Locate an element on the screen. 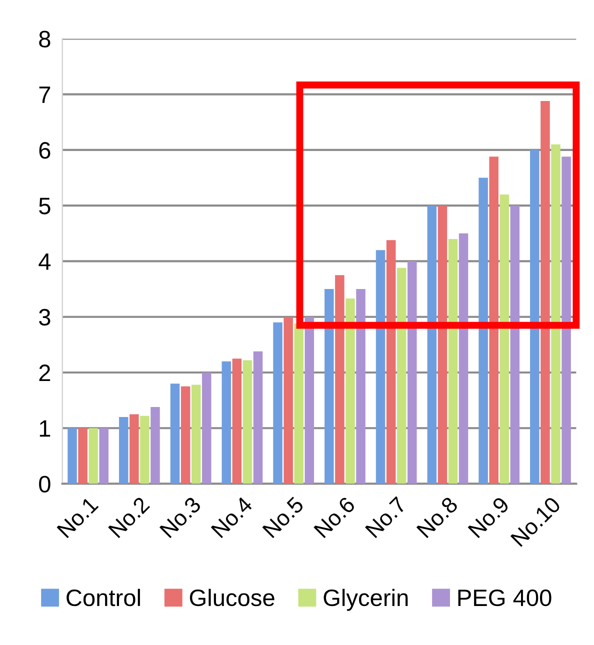 This screenshot has height=645, width=594. legend-label: Control is located at coordinates (103, 597).